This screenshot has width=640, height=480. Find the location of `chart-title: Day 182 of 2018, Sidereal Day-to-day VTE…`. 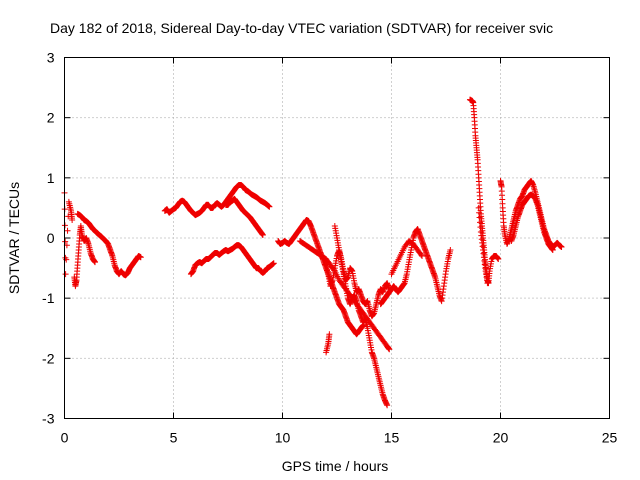

chart-title: Day 182 of 2018, Sidereal Day-to-day VTE… is located at coordinates (301, 28).